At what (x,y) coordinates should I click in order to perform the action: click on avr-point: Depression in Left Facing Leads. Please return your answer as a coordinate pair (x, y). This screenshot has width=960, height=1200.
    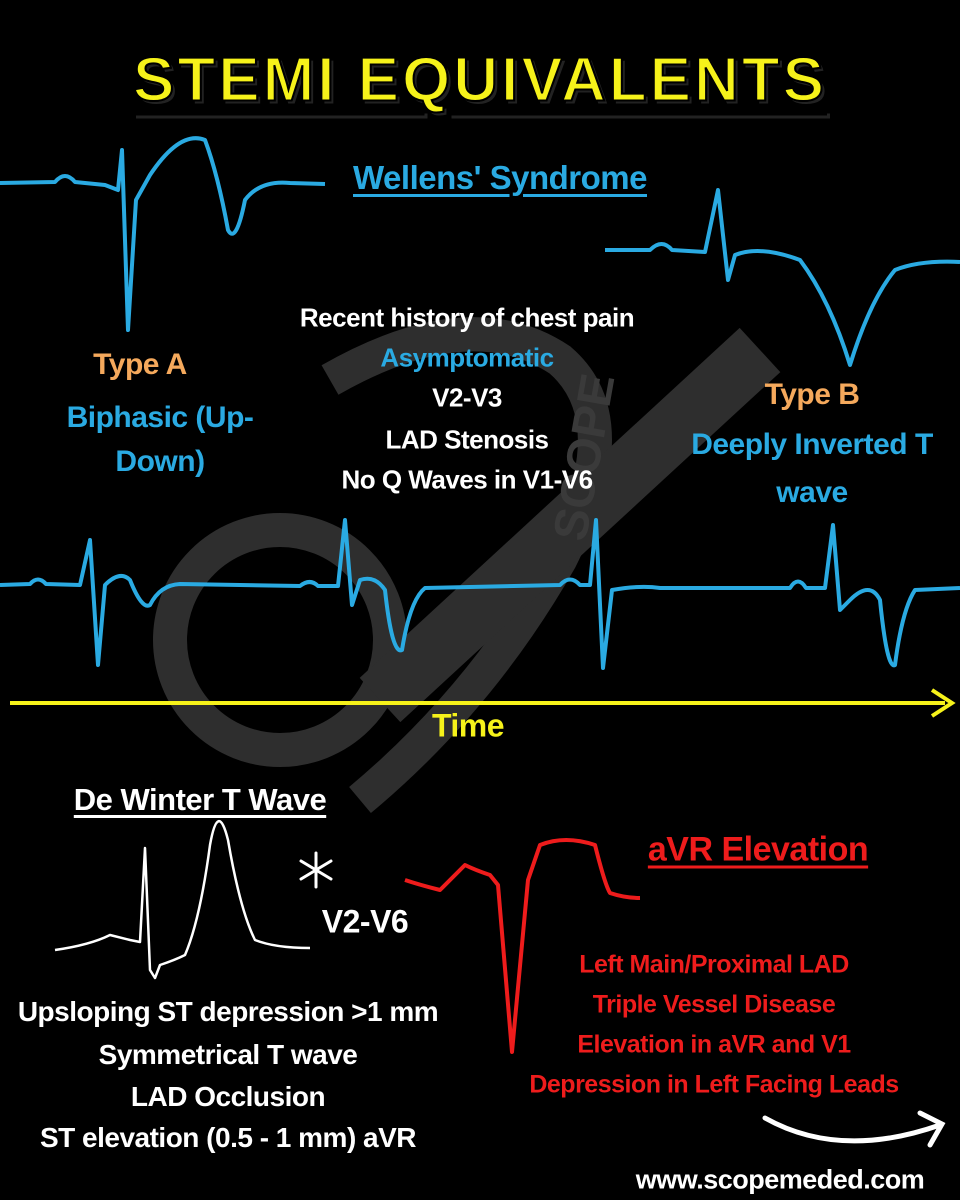
    Looking at the image, I should click on (714, 1084).